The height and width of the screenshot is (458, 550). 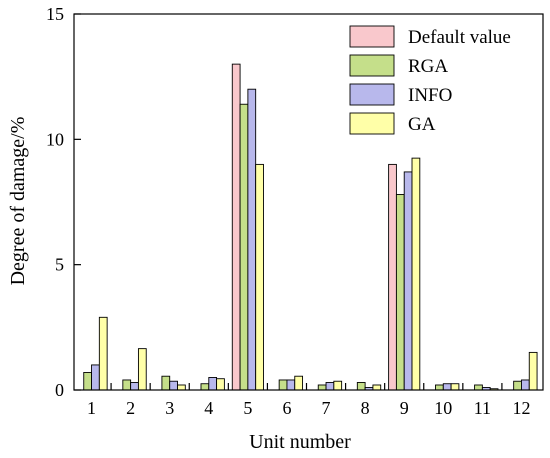 What do you see at coordinates (372, 123) in the screenshot?
I see `legend-swatch-ga` at bounding box center [372, 123].